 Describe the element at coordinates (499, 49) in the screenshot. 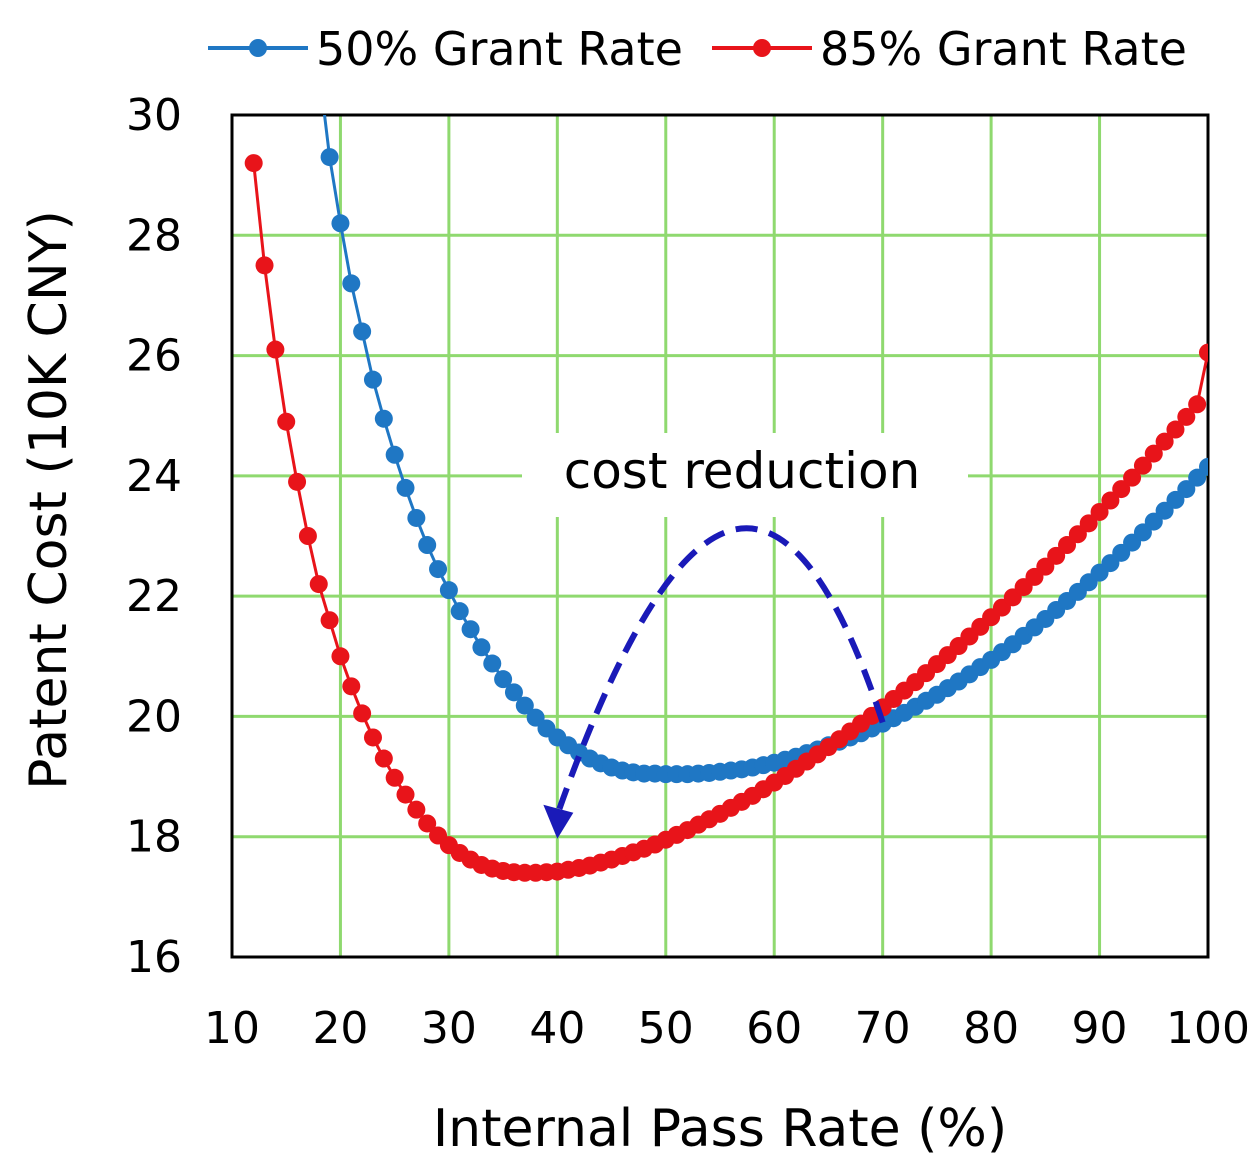

I see `legend-label: 50% Grant Rate` at that location.